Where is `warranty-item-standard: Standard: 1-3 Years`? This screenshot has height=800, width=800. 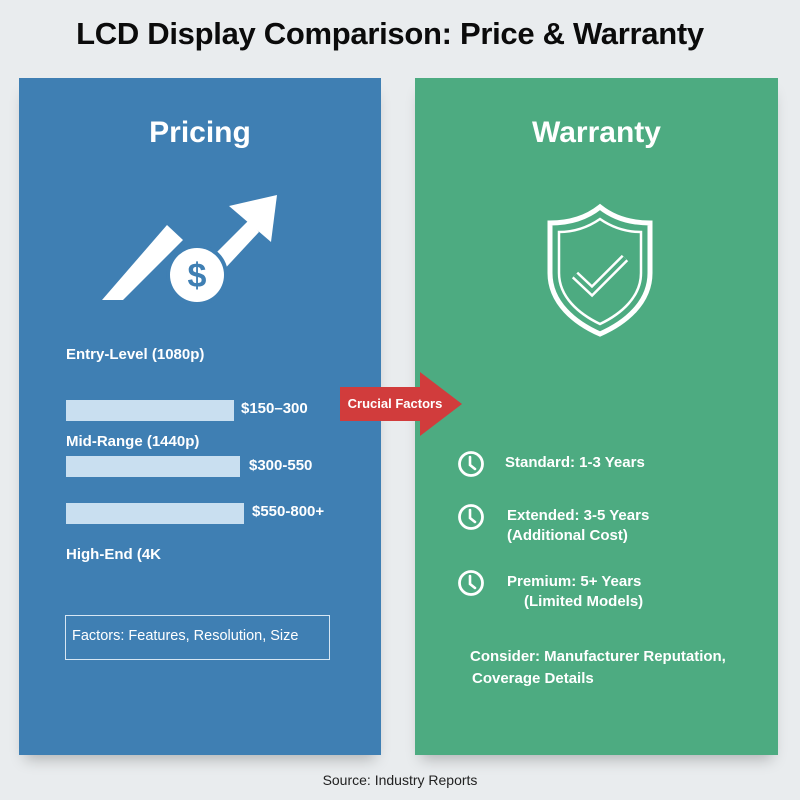 warranty-item-standard: Standard: 1-3 Years is located at coordinates (551, 464).